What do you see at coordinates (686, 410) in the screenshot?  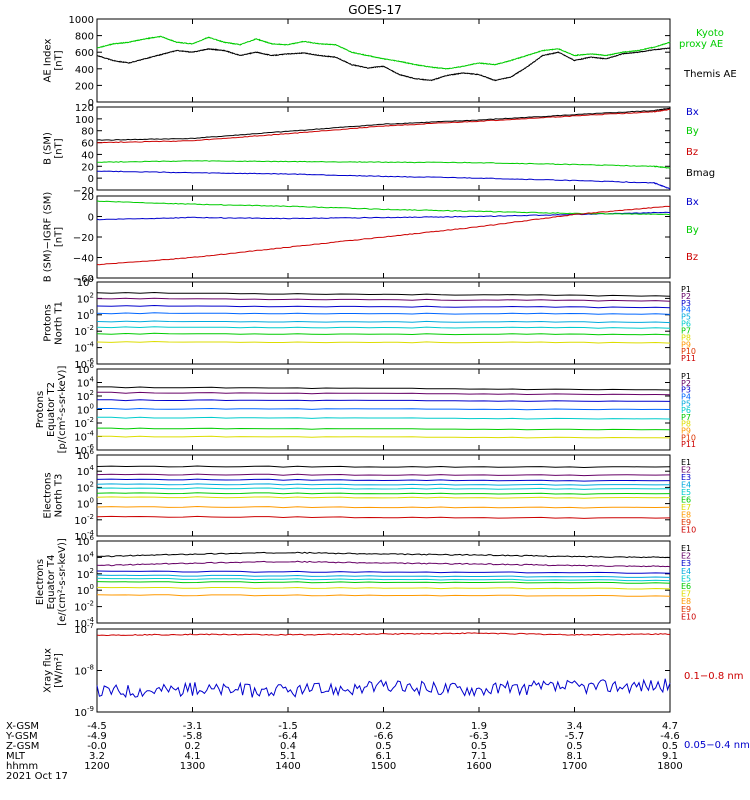 I see `legend-item: P6` at bounding box center [686, 410].